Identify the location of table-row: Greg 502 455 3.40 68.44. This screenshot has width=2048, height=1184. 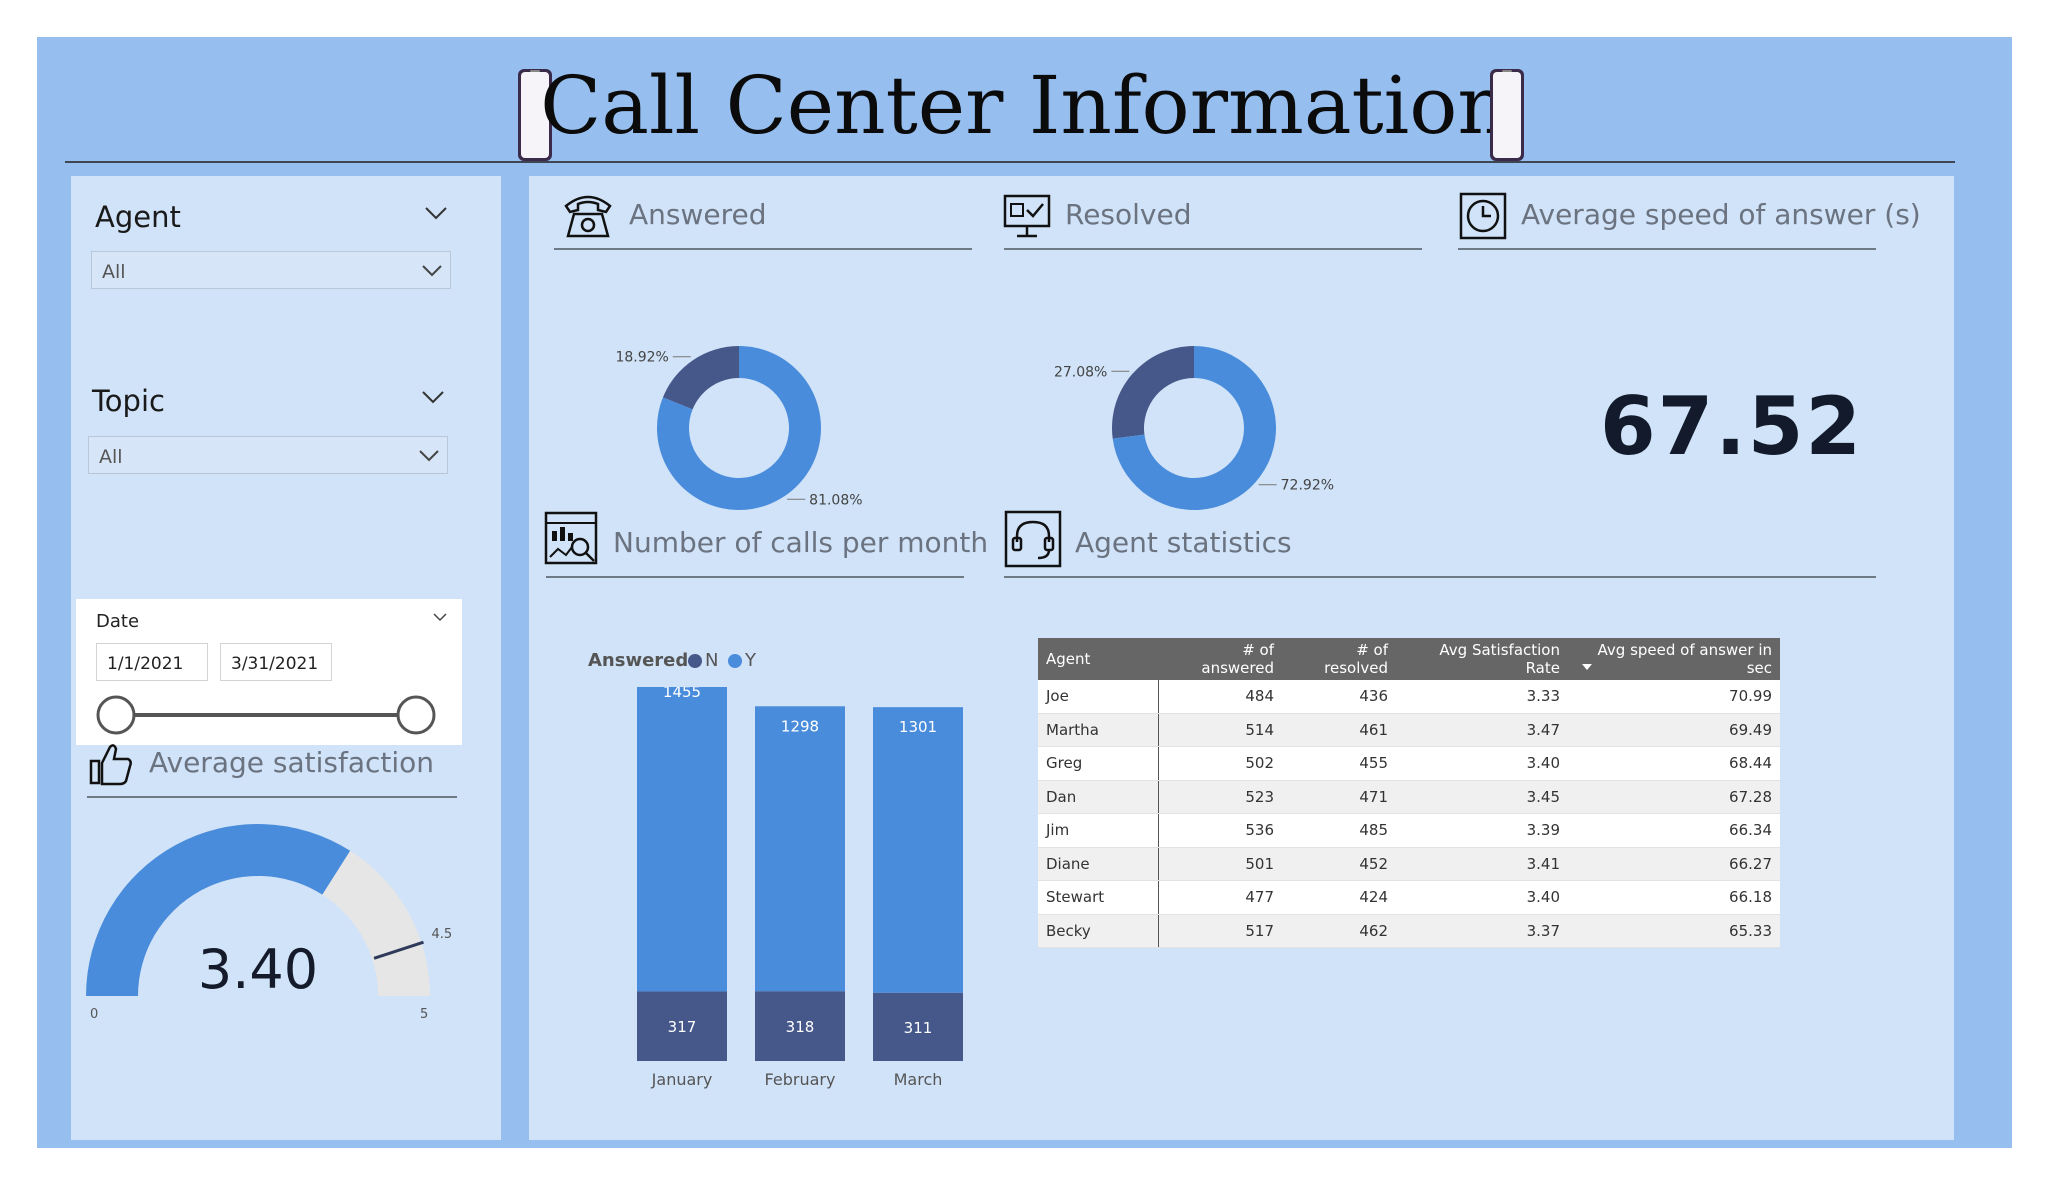
(1409, 763).